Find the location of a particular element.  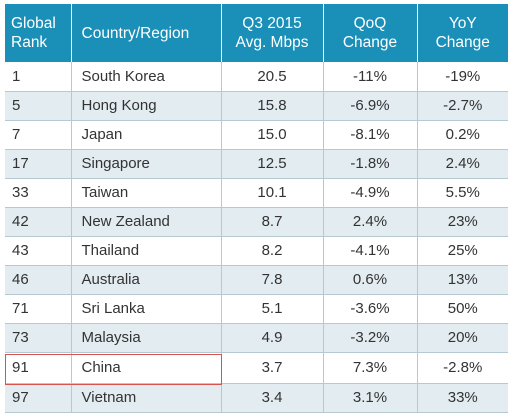

cell-speed: 3.7 is located at coordinates (272, 368).